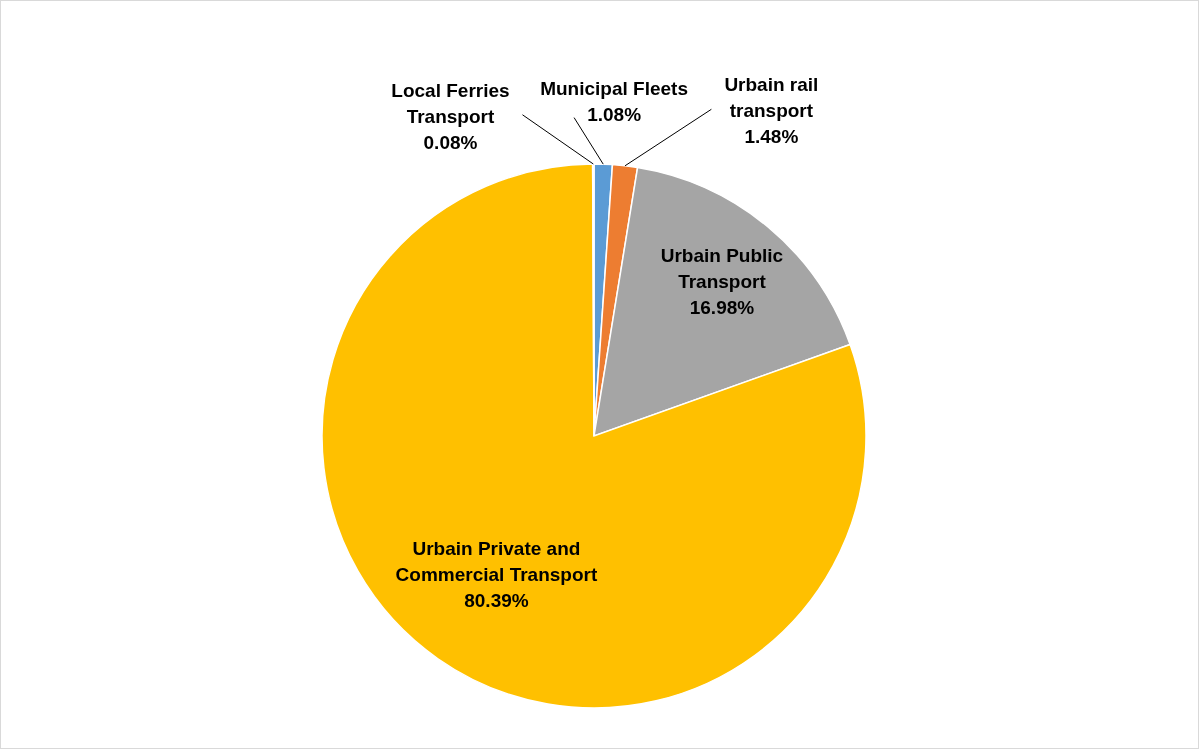 The image size is (1201, 751). What do you see at coordinates (614, 88) in the screenshot?
I see `slice-label: Municipal Fleets` at bounding box center [614, 88].